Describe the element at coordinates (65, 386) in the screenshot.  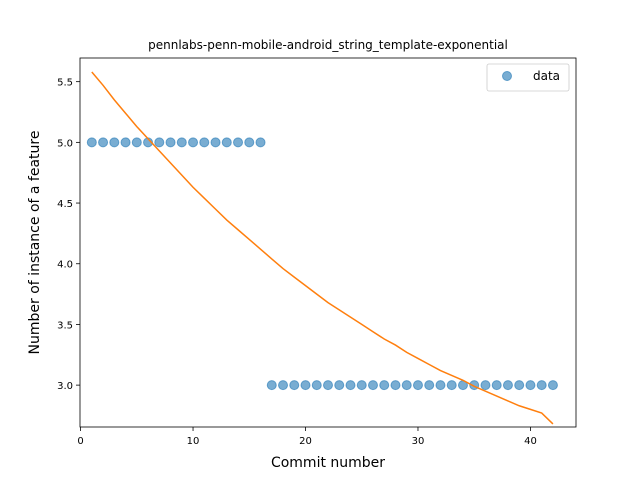
I see `y-tick-label: 3.0` at that location.